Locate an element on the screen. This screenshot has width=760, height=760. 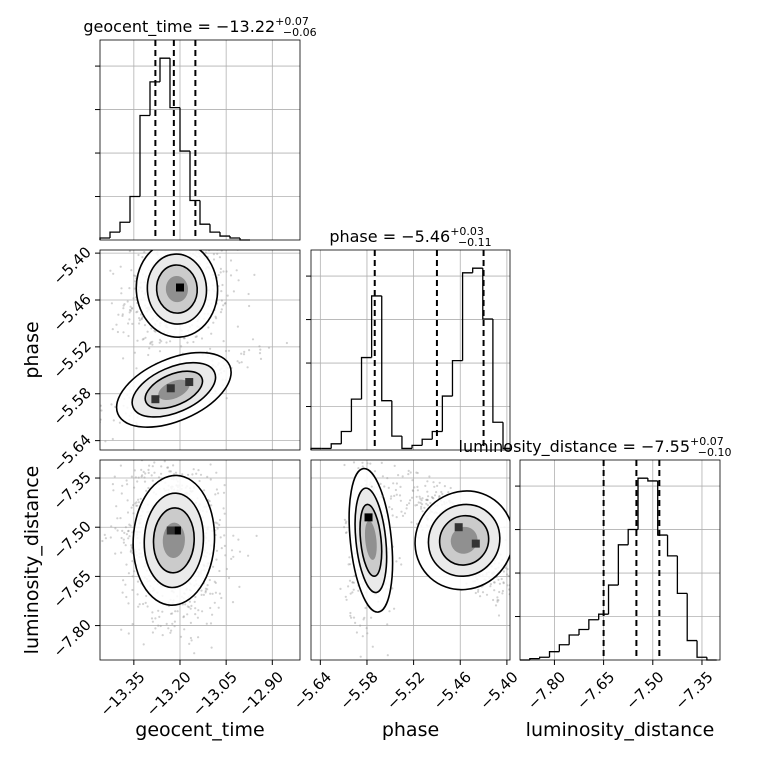
x-tick-label: −13.05 is located at coordinates (215, 694).